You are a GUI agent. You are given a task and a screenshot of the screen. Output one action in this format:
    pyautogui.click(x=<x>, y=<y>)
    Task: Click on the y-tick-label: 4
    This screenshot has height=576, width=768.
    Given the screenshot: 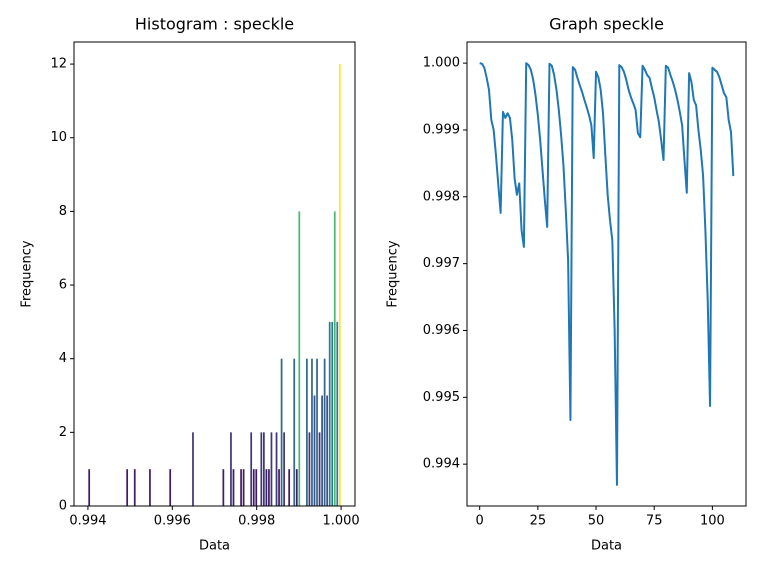 What is the action you would take?
    pyautogui.click(x=63, y=358)
    